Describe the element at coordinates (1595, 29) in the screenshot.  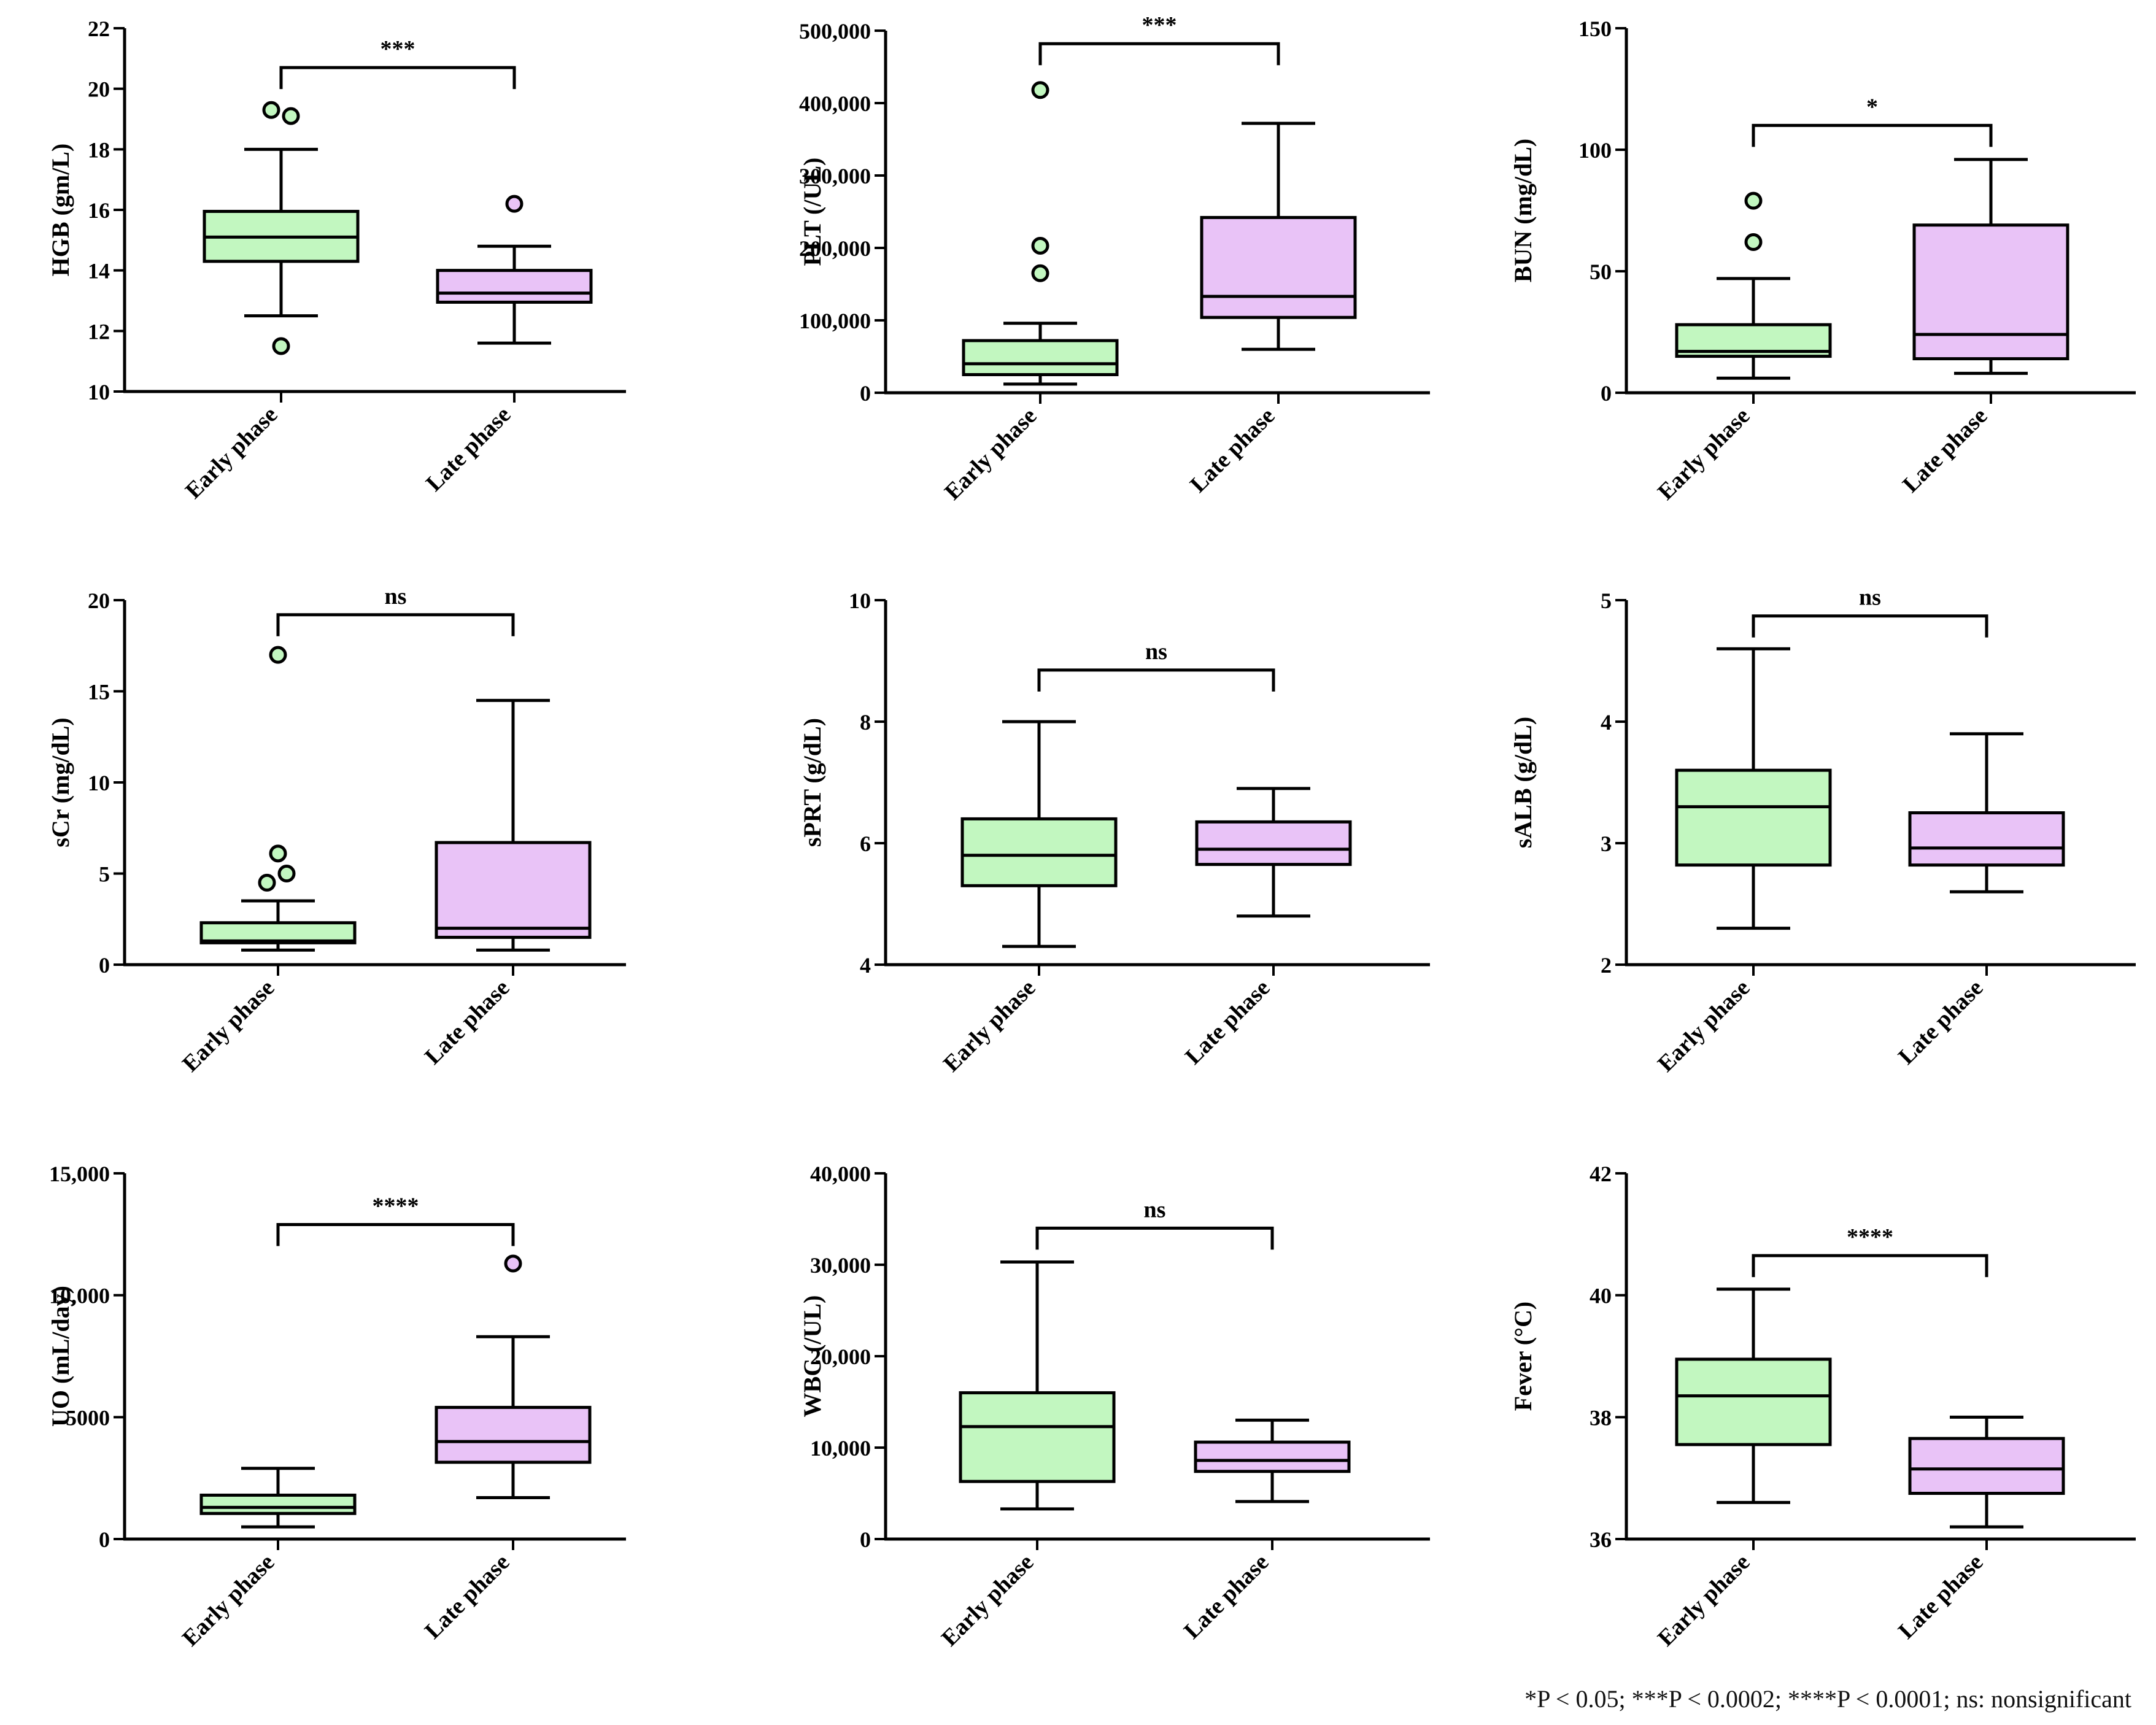
I see `y-tick-label: 150` at that location.